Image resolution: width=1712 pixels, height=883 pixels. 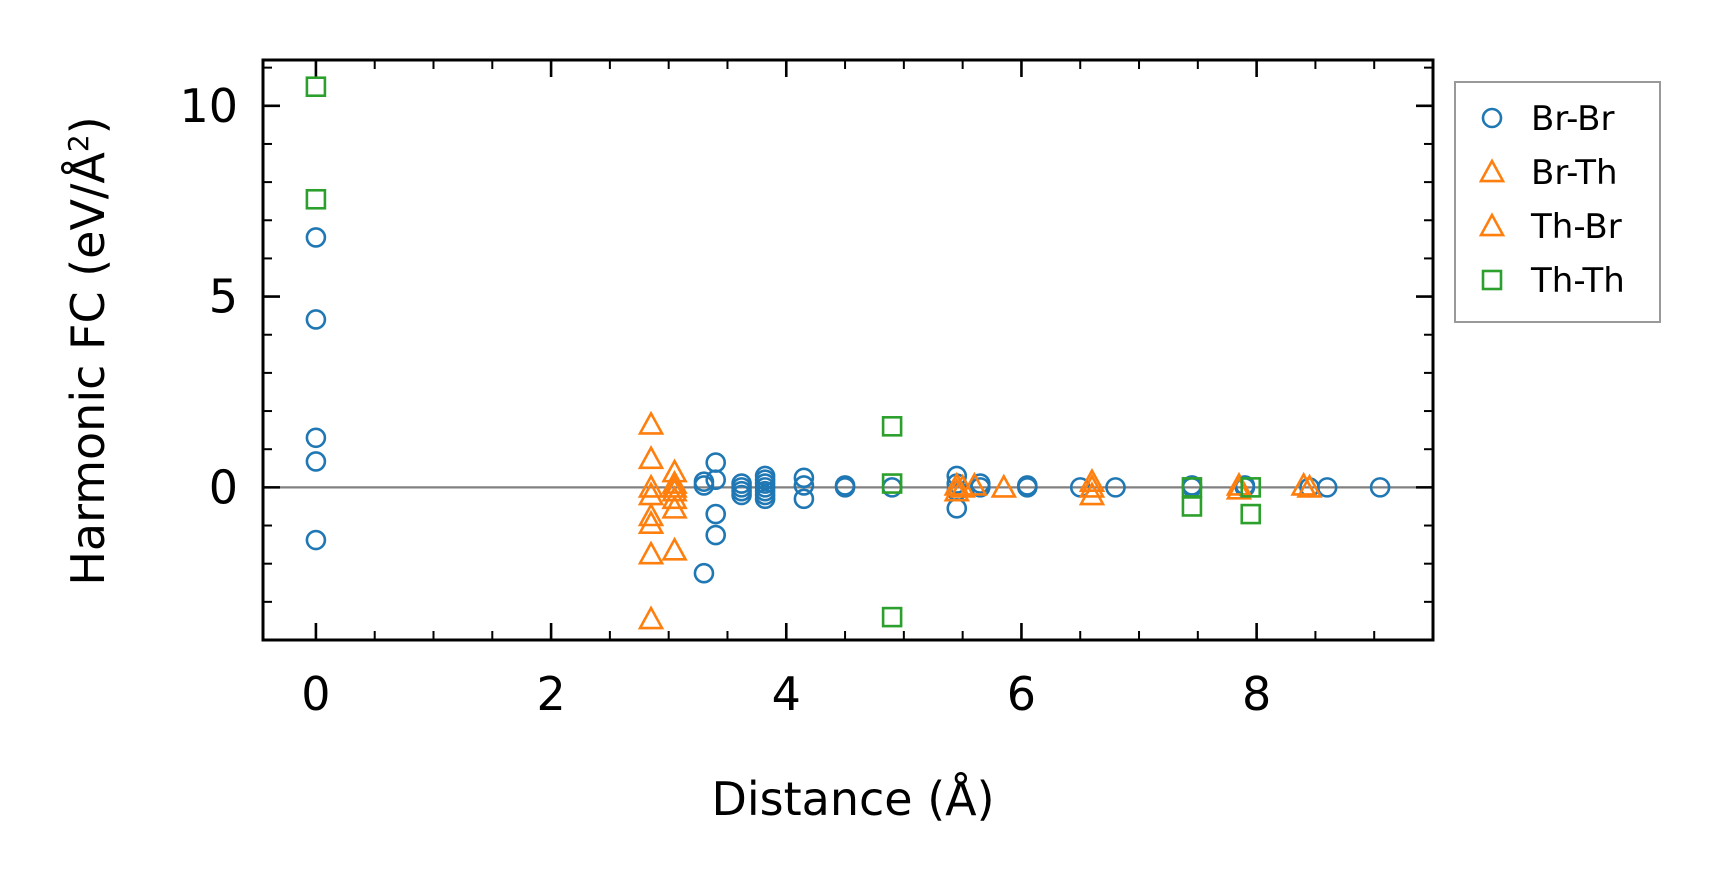 I want to click on x-tick-label: 8, so click(x=1256, y=694).